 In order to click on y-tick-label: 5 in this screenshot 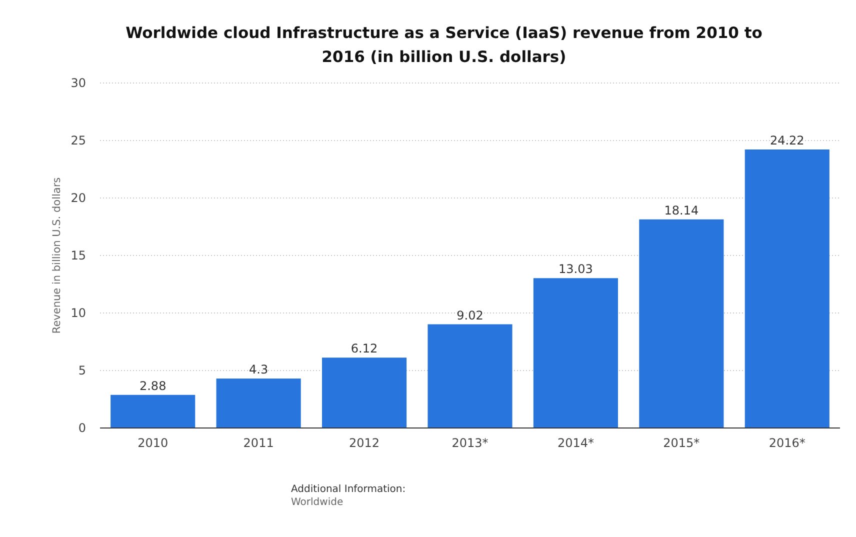, I will do `click(82, 371)`.